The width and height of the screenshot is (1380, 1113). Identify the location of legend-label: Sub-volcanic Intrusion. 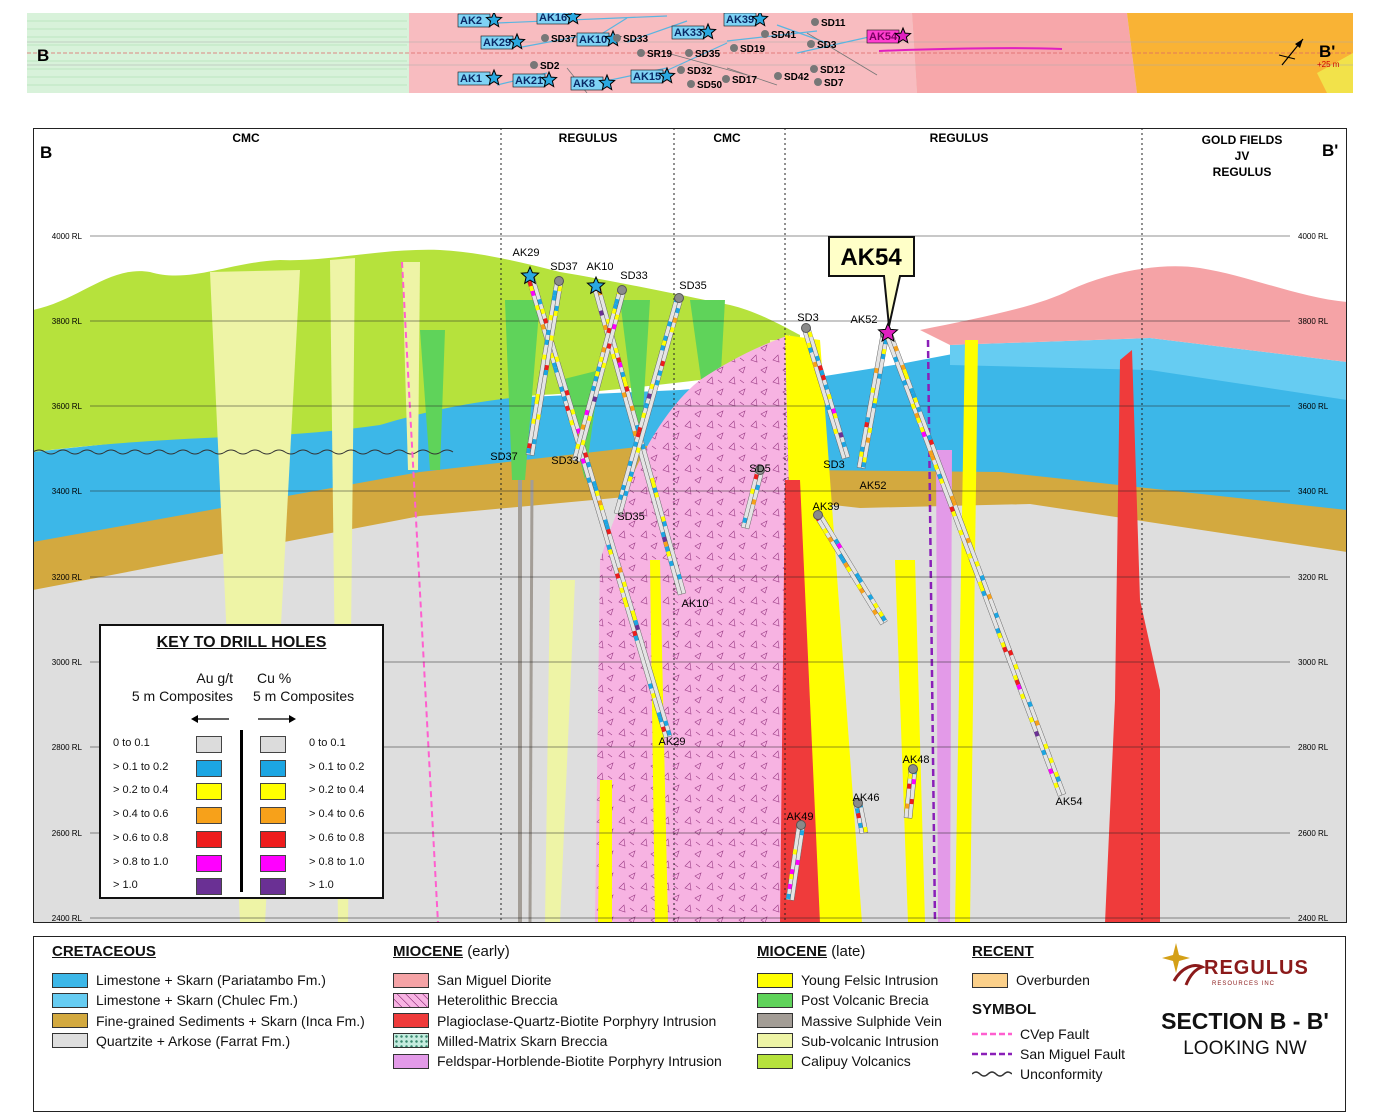
(870, 1040).